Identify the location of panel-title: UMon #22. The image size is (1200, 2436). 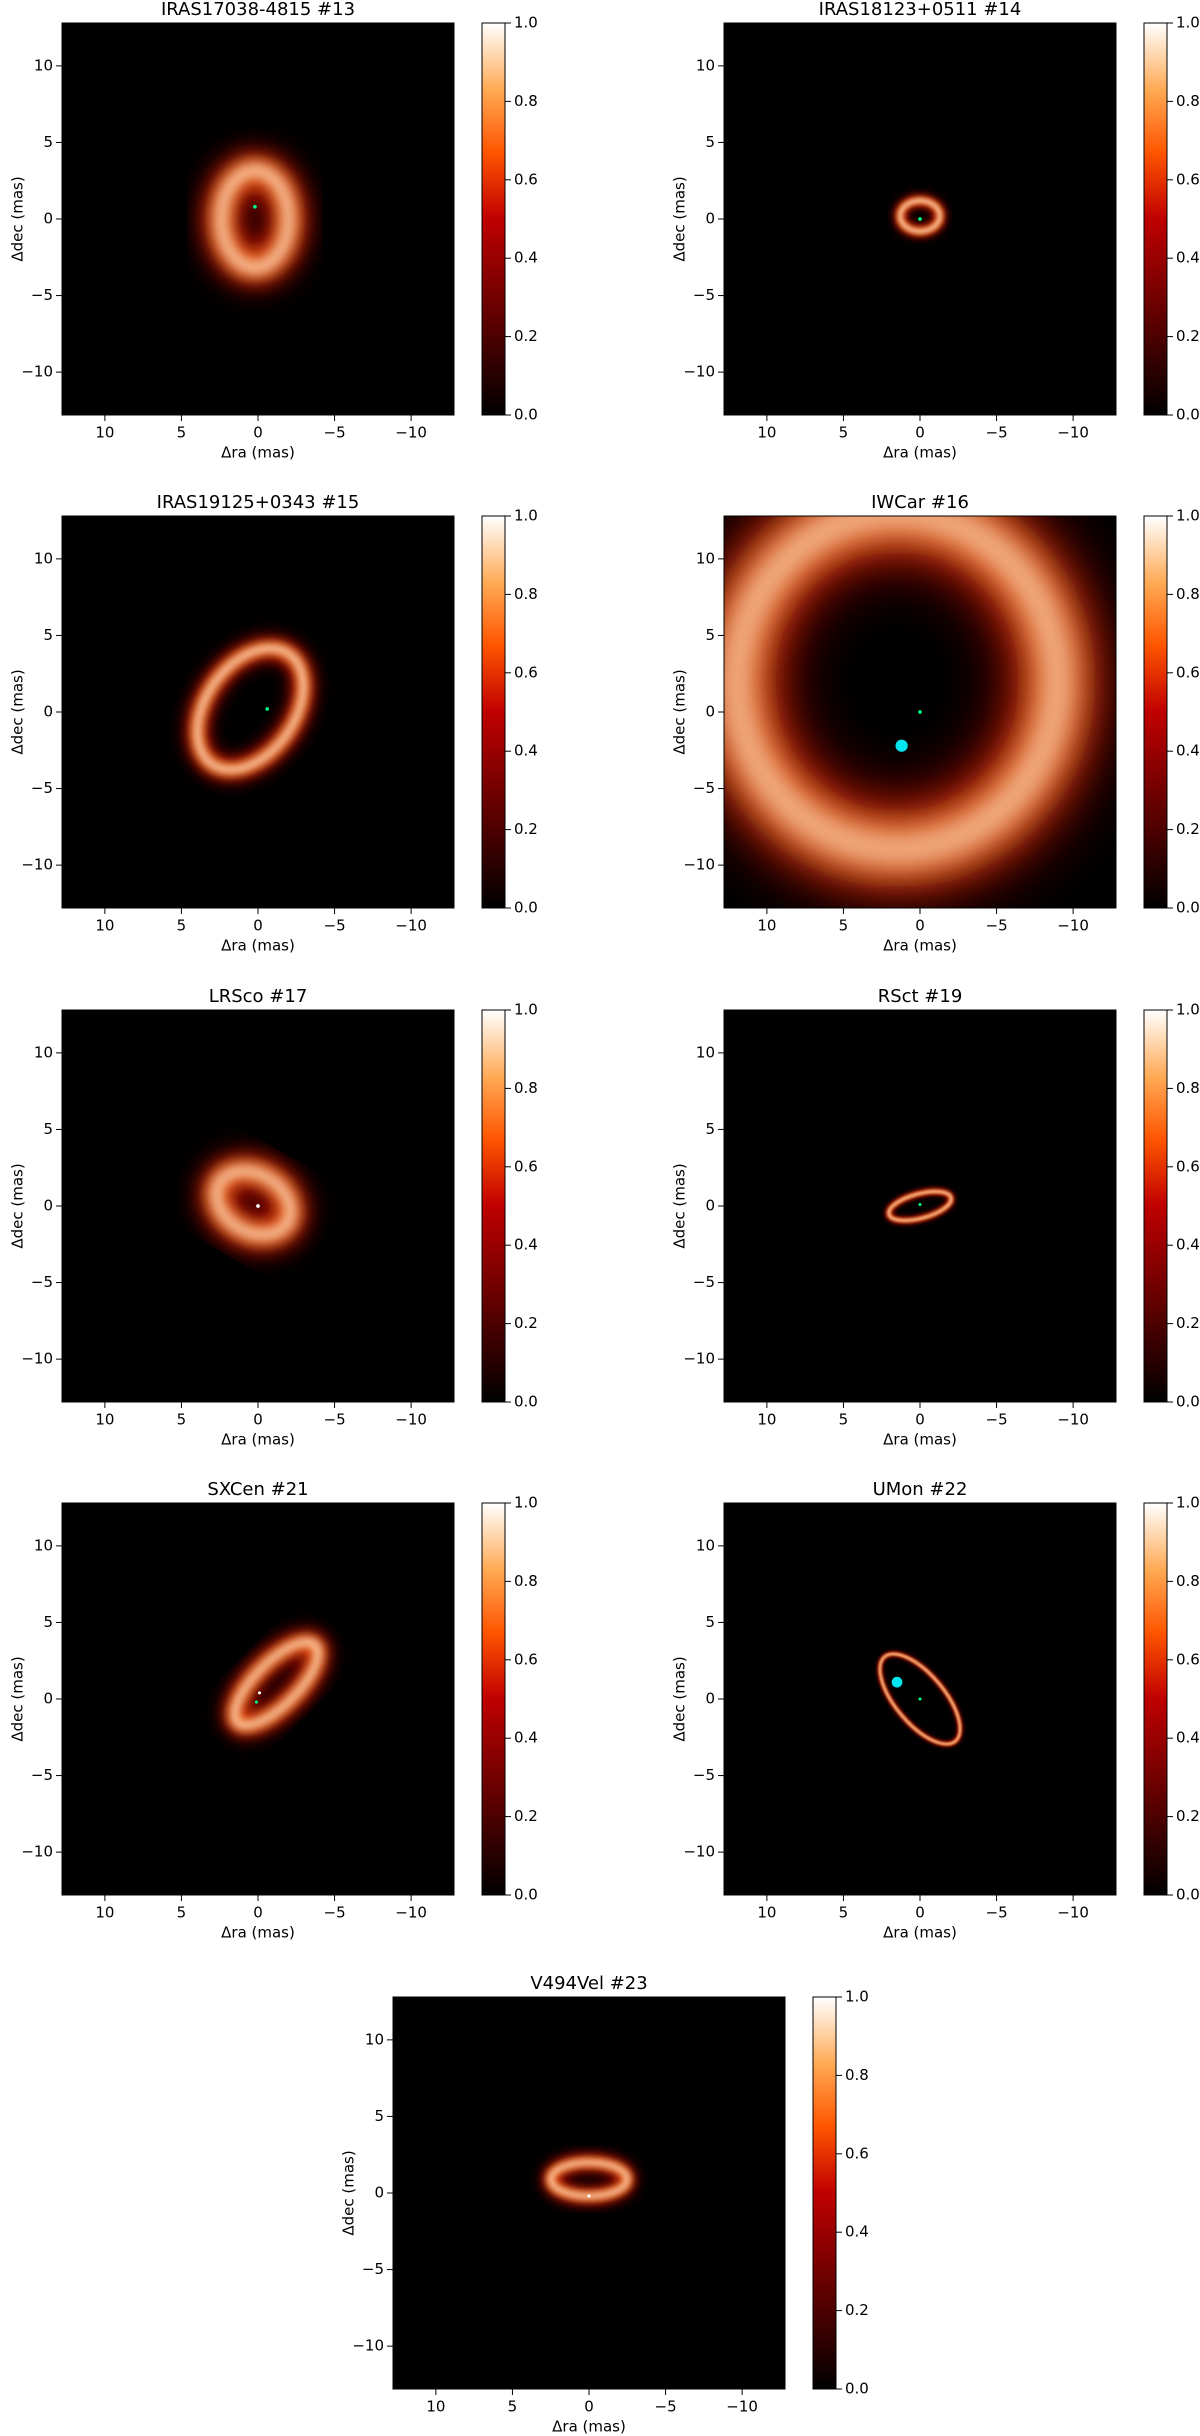
(920, 1489).